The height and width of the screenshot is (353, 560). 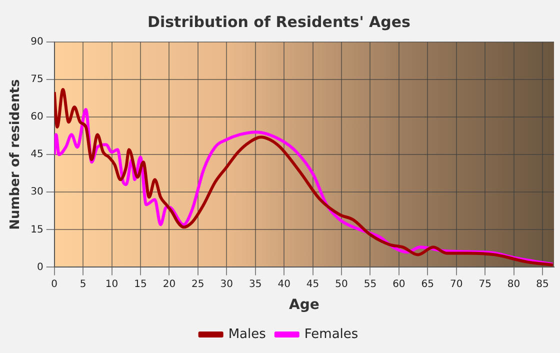 What do you see at coordinates (37, 42) in the screenshot?
I see `y-tick-label: 90` at bounding box center [37, 42].